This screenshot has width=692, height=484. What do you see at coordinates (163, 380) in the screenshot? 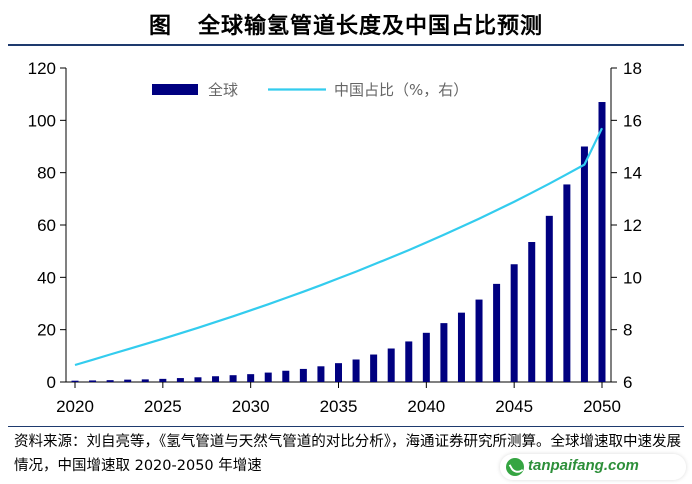
I see `bar-2025` at bounding box center [163, 380].